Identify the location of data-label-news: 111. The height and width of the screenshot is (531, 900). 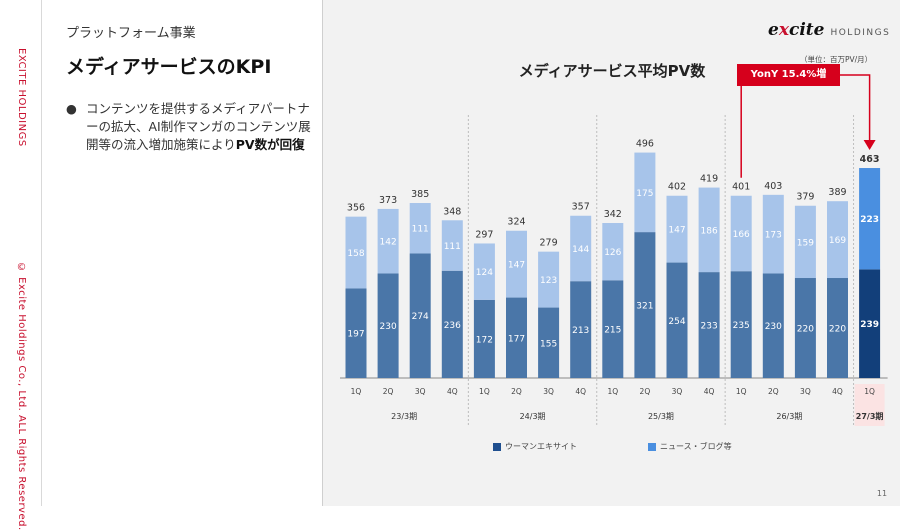
(420, 230).